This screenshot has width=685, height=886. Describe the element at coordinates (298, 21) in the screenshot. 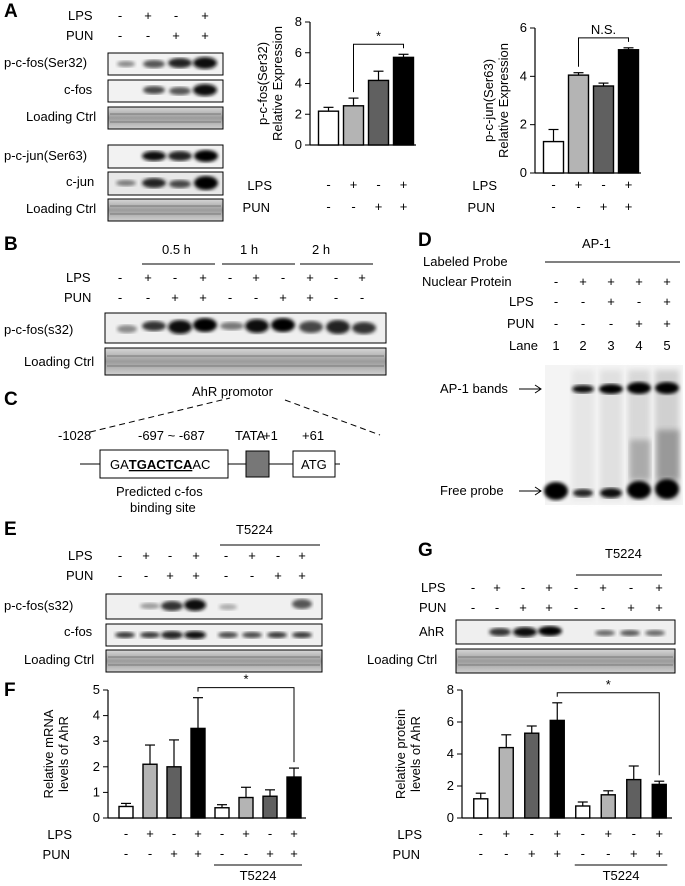

I see `y-tick-label: 8` at that location.